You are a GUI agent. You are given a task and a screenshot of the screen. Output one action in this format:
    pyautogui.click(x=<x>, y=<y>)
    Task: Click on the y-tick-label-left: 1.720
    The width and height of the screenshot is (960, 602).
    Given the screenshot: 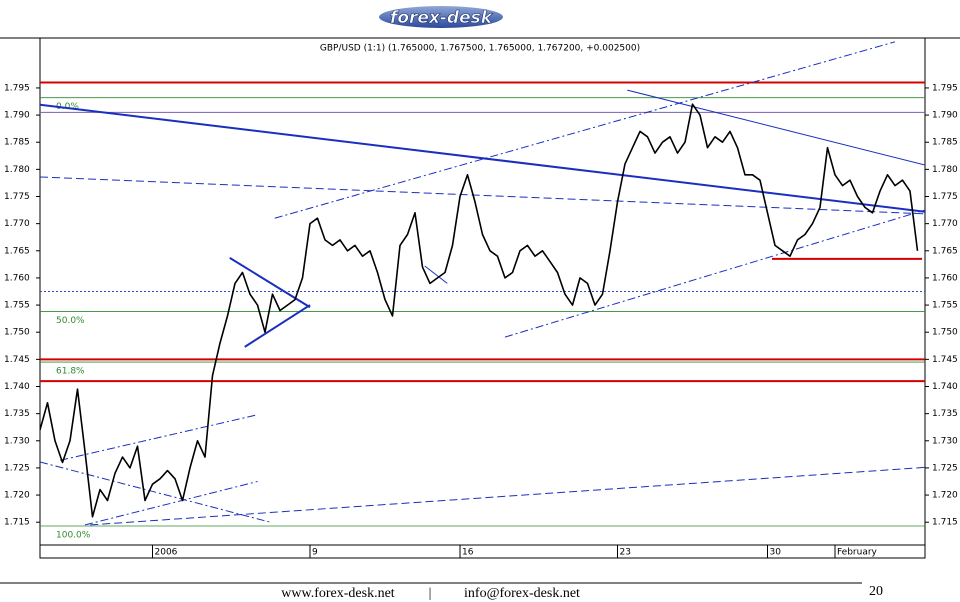 What is the action you would take?
    pyautogui.click(x=17, y=496)
    